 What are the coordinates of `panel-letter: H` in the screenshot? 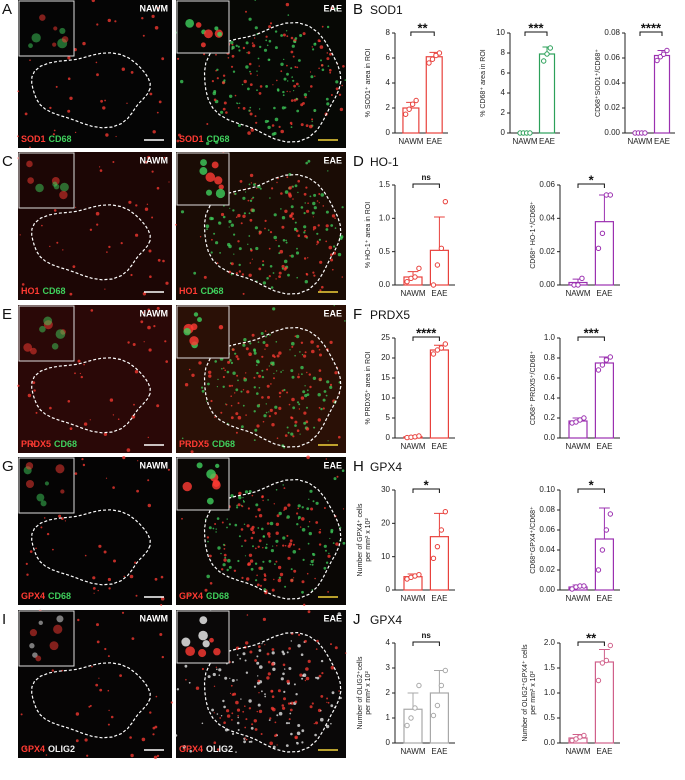 It's located at (358, 466).